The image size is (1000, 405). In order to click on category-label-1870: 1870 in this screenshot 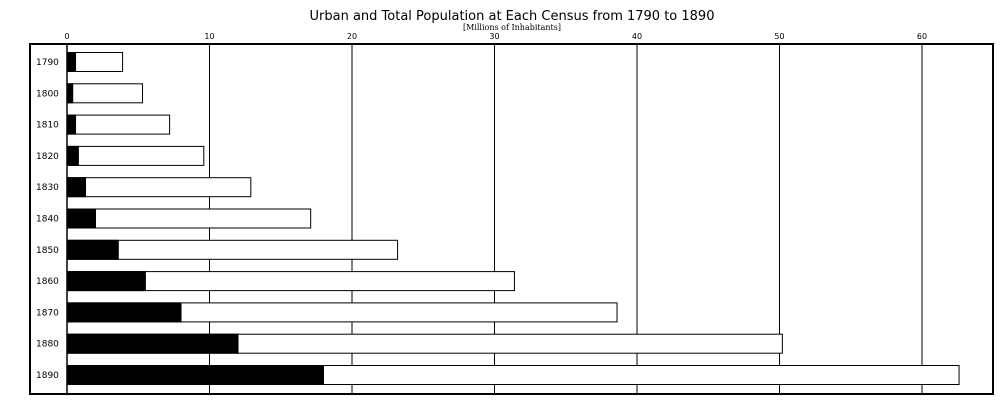, I will do `click(47, 313)`.